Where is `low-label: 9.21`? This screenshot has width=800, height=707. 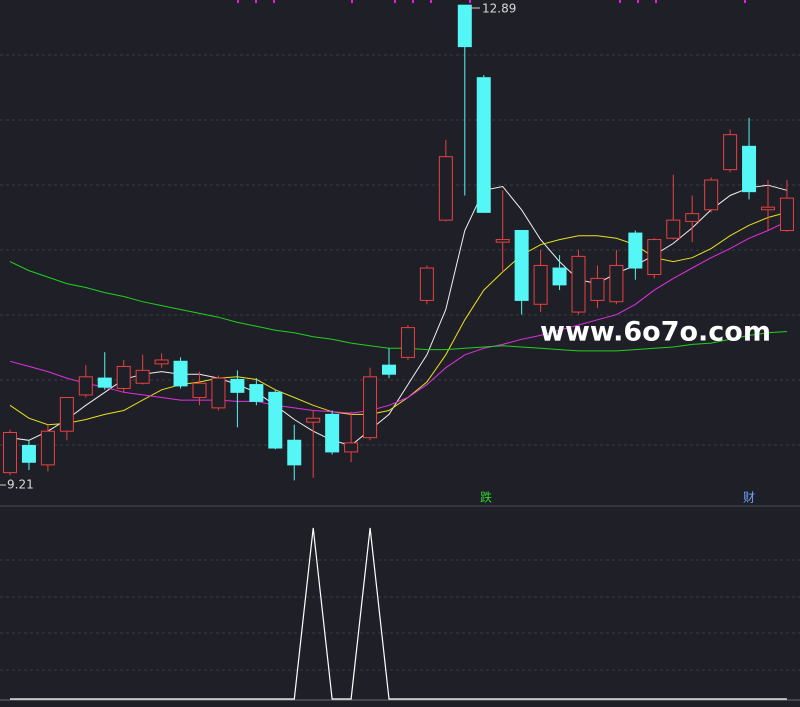
low-label: 9.21 is located at coordinates (20, 485).